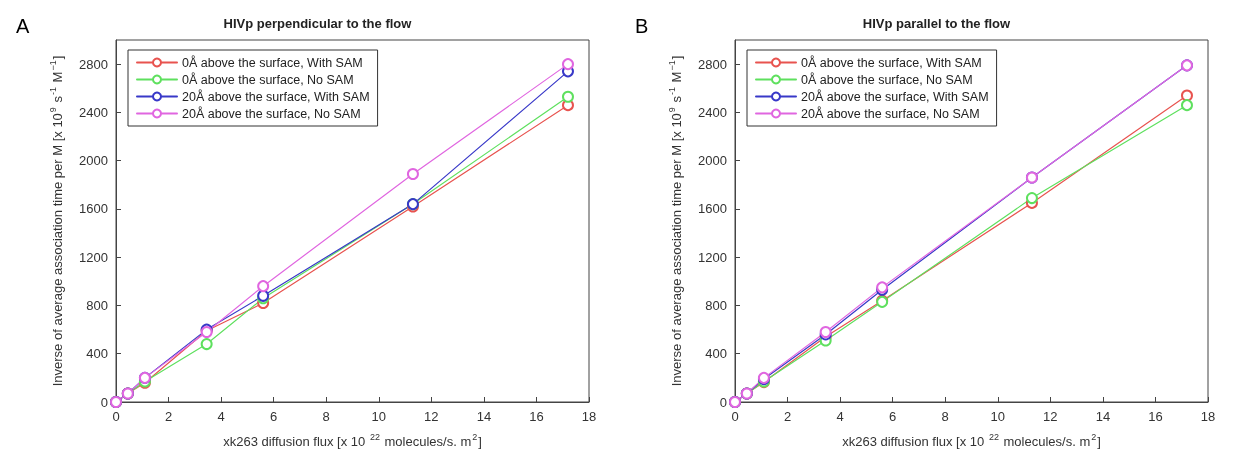 The width and height of the screenshot is (1254, 466). I want to click on chart-title: HIVp perpendicular to the flow, so click(318, 23).